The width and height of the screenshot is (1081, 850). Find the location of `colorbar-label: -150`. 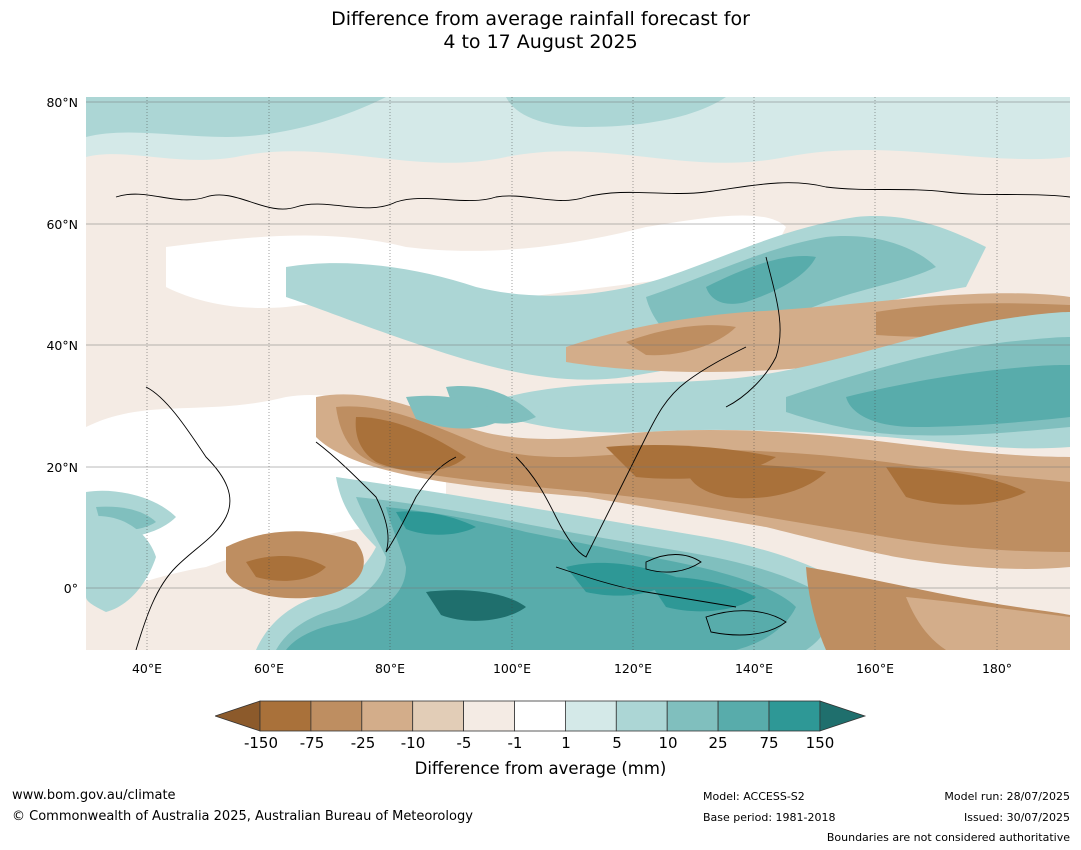

colorbar-label: -150 is located at coordinates (261, 743).